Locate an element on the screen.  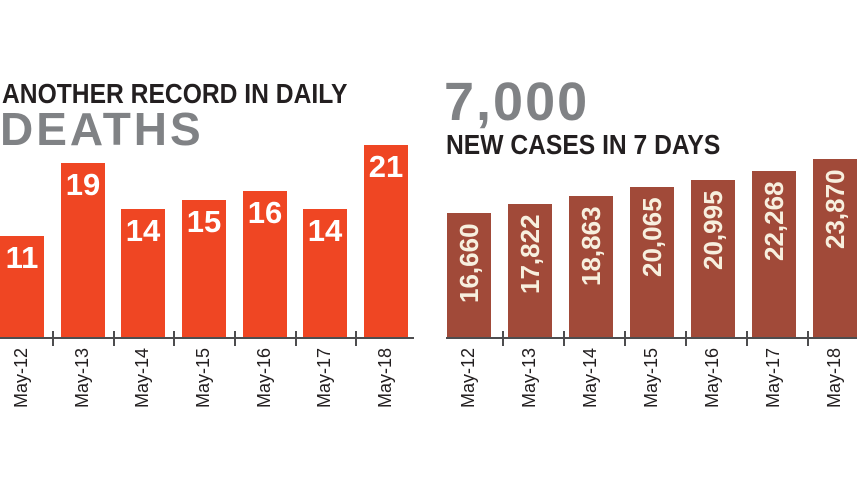
deaths-title-line1: ANOTHER RECORD IN DAILY is located at coordinates (175, 93).